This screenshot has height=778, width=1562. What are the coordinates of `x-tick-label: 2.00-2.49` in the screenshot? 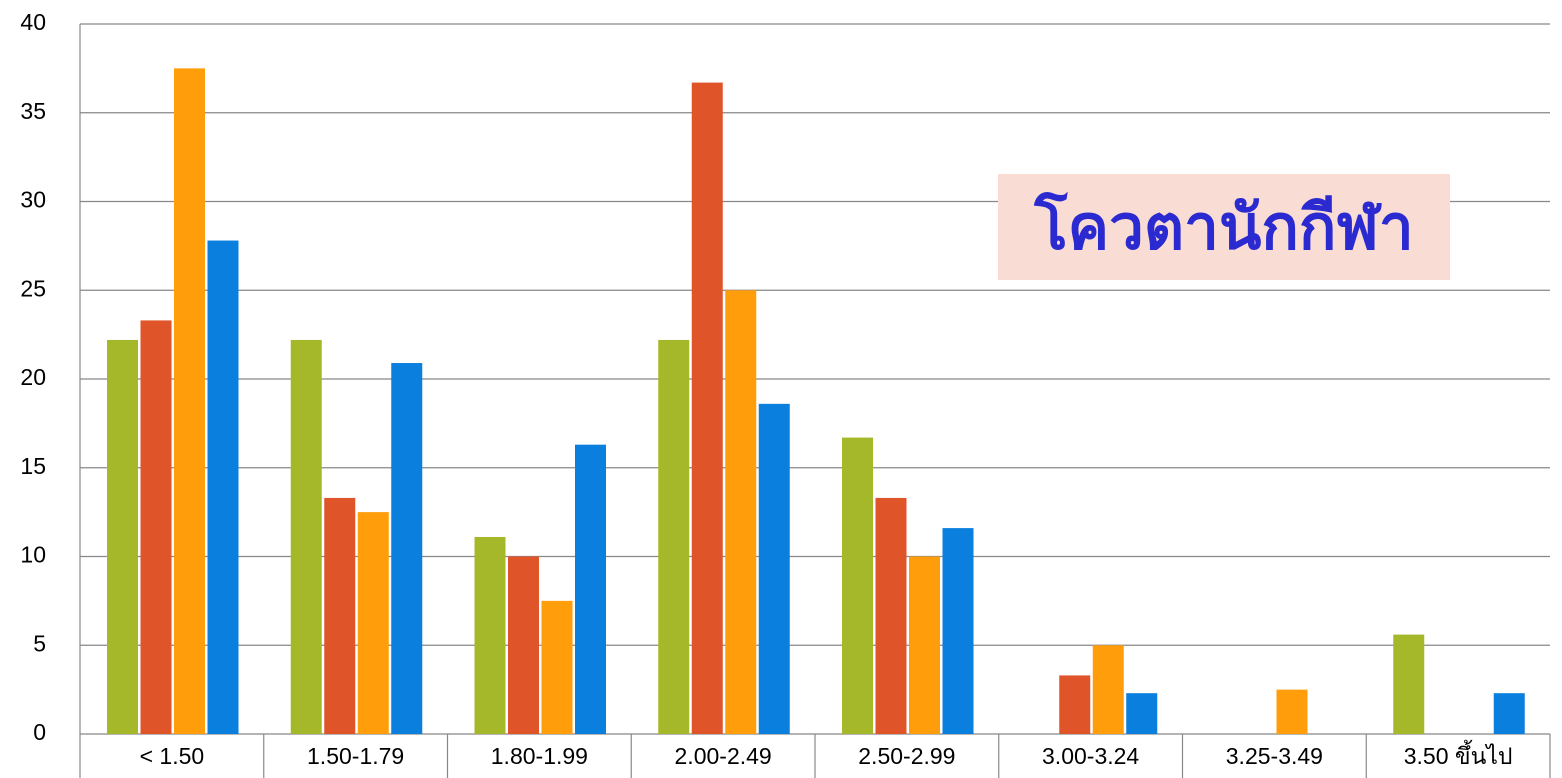 It's located at (723, 756).